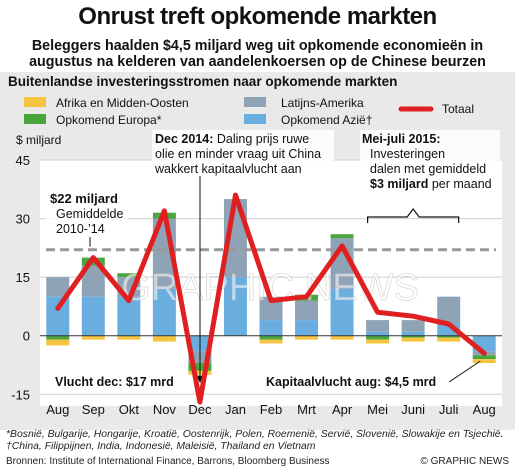  I want to click on x-tick-label: Apr, so click(342, 409).